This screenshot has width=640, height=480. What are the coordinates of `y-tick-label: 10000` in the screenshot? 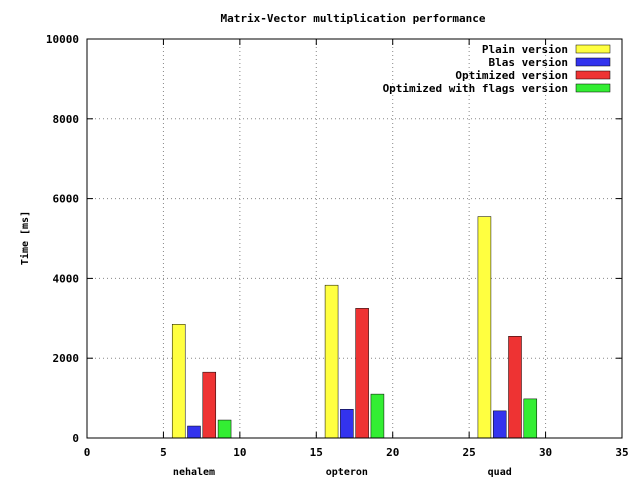 It's located at (62, 39).